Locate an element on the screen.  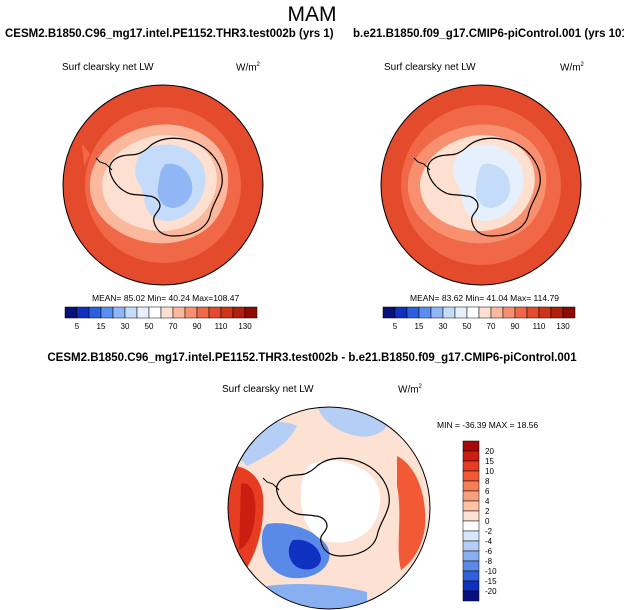
map-fill-red-e is located at coordinates (411, 513).